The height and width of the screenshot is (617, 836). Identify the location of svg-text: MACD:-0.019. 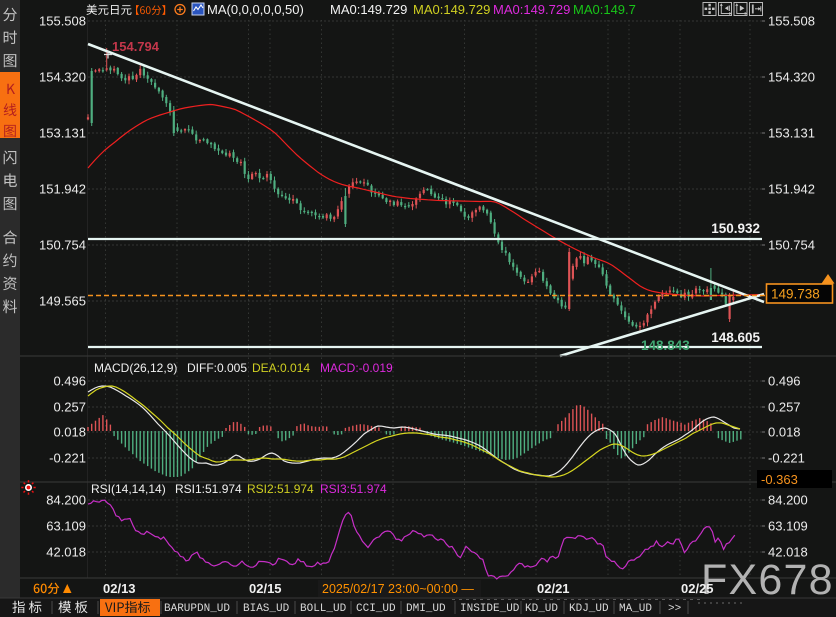
(356, 368).